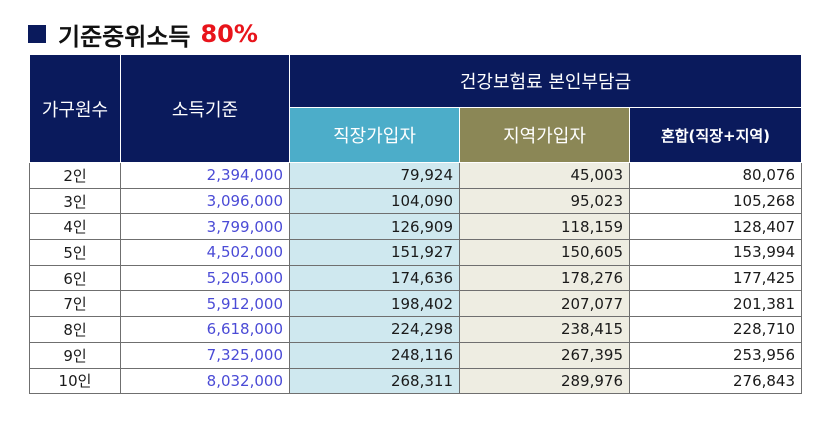 This screenshot has height=448, width=813. What do you see at coordinates (205, 201) in the screenshot?
I see `cell-income: 3,096,000` at bounding box center [205, 201].